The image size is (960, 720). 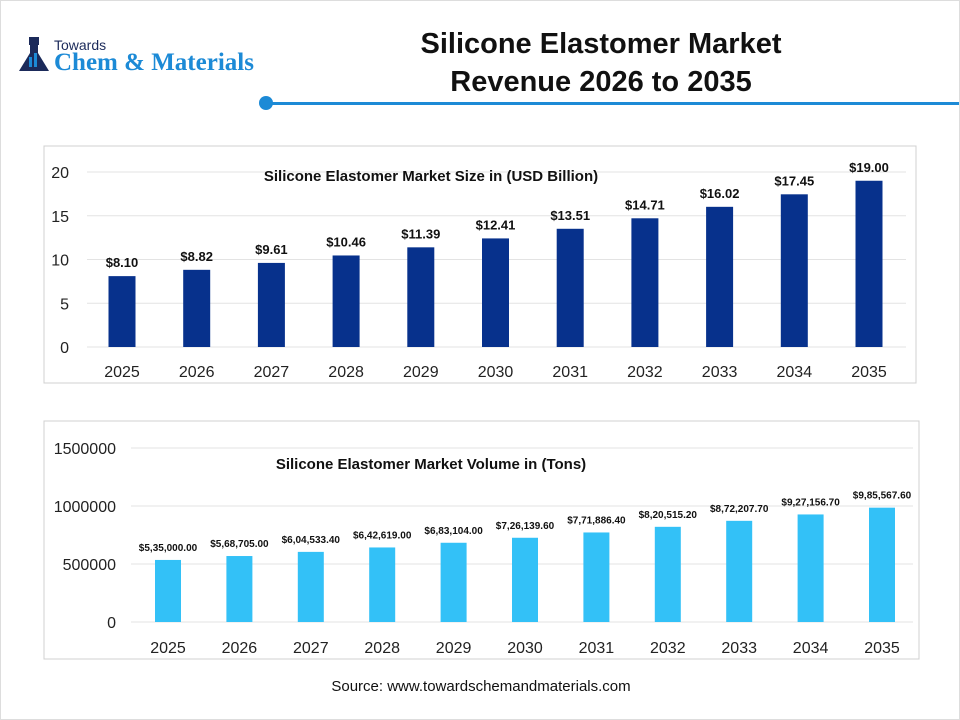 What do you see at coordinates (601, 44) in the screenshot?
I see `title-line-1: Silicone Elastomer Market` at bounding box center [601, 44].